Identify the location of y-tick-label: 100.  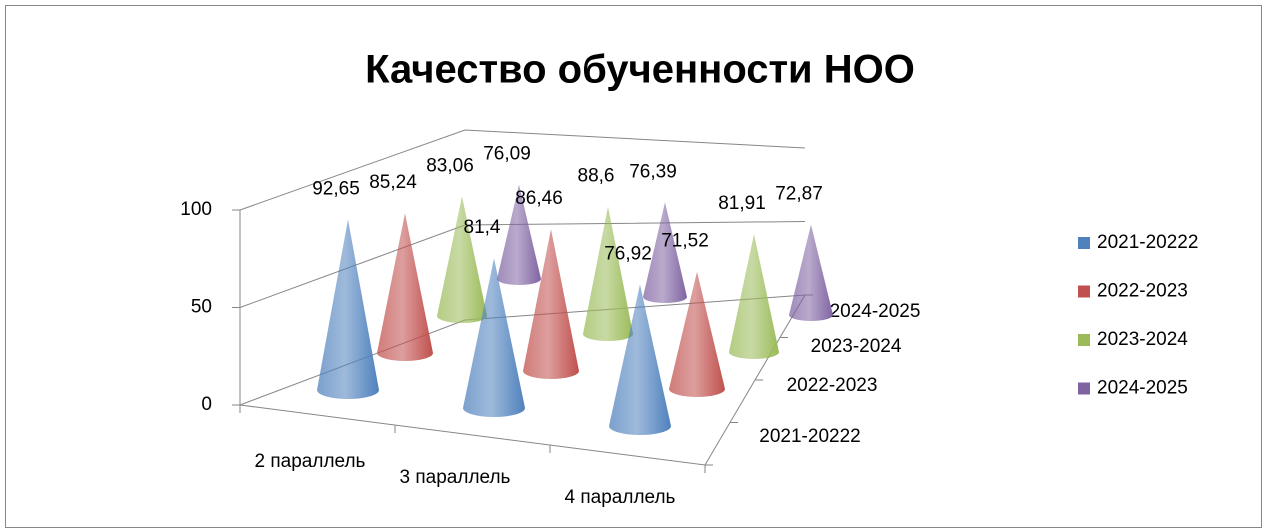
(196, 209).